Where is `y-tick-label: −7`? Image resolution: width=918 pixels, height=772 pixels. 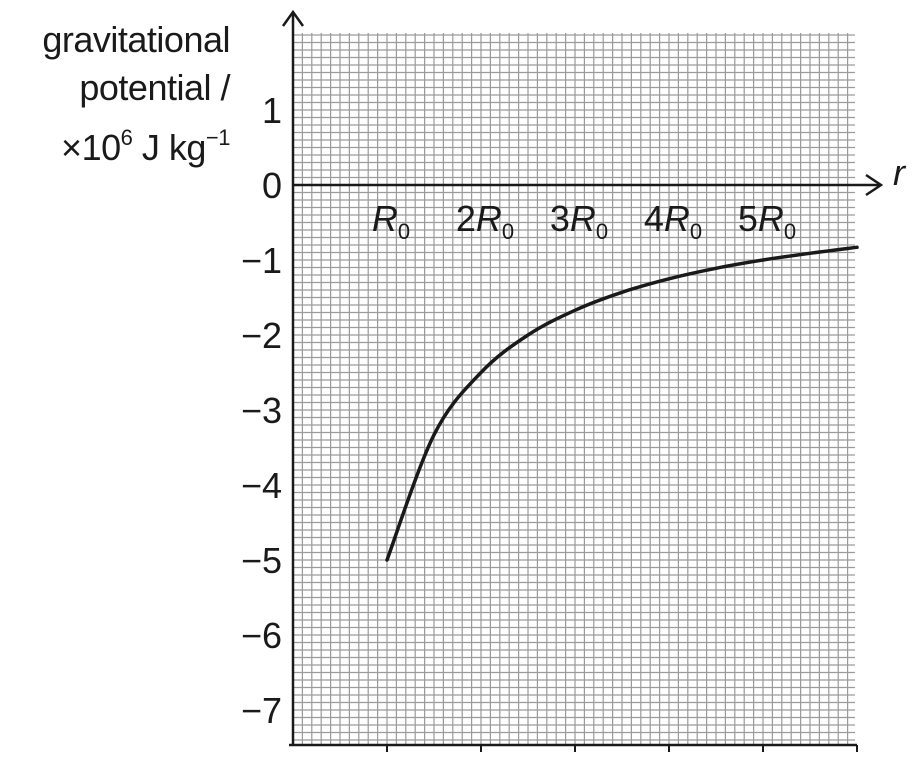 y-tick-label: −7 is located at coordinates (261, 710).